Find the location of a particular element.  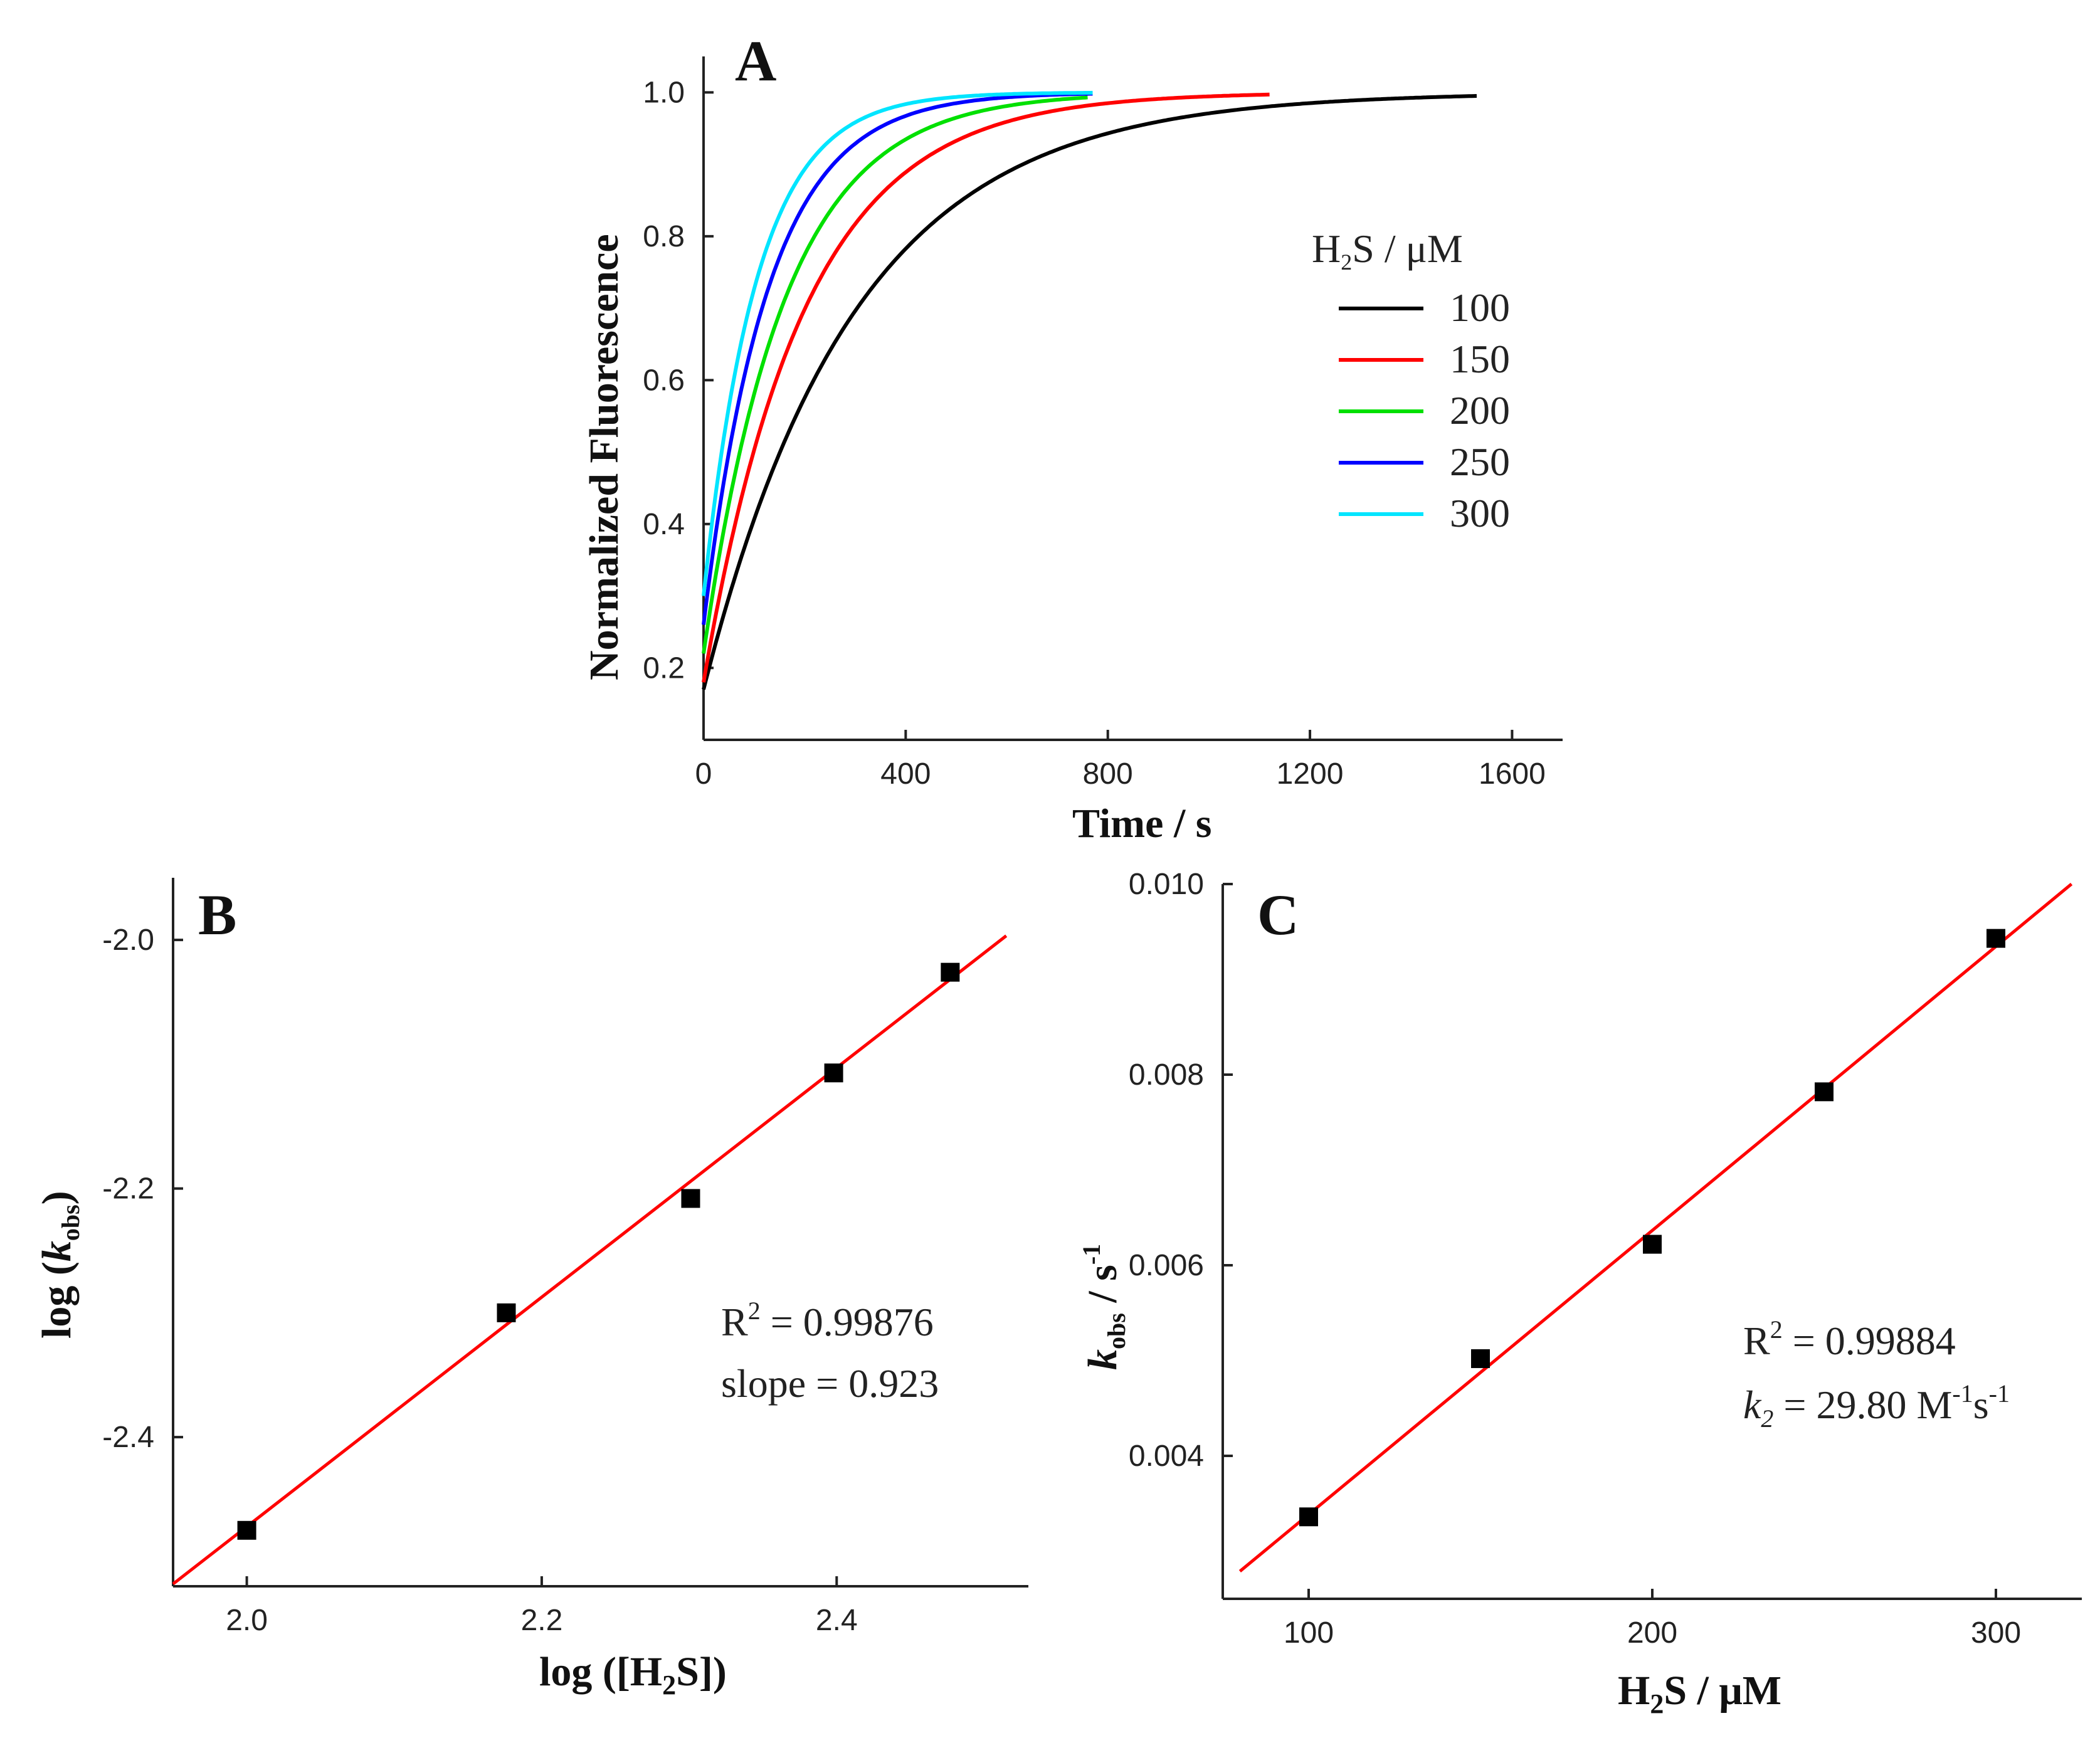

b-ytick-label: -2.2 is located at coordinates (128, 1189).